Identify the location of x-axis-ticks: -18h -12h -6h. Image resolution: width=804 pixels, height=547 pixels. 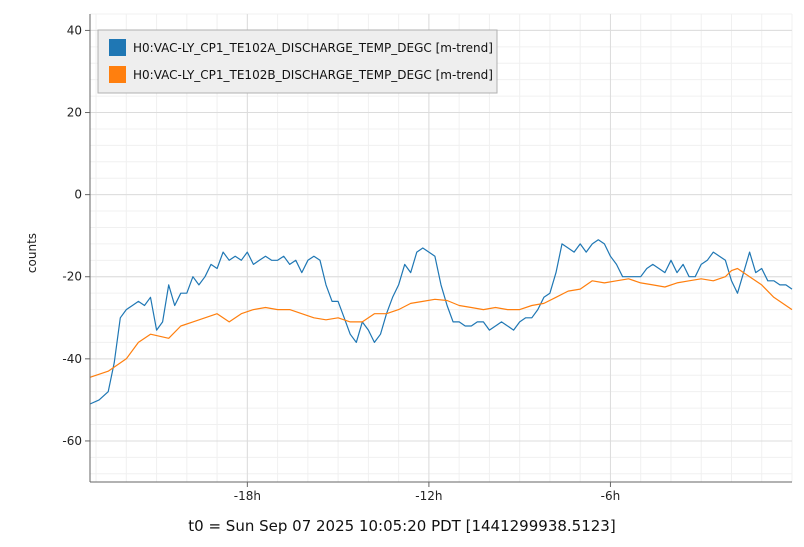
(427, 492).